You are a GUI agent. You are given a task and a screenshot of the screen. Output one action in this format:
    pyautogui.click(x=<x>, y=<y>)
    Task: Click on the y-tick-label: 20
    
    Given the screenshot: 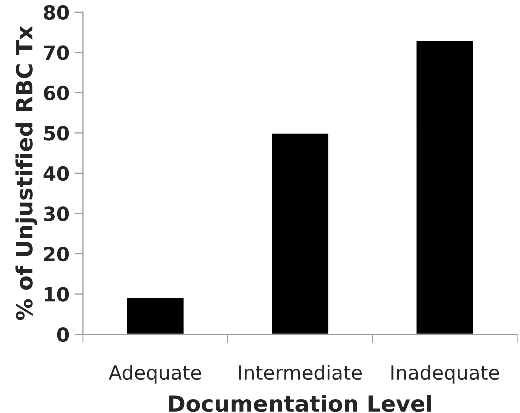 What is the action you would take?
    pyautogui.click(x=57, y=254)
    